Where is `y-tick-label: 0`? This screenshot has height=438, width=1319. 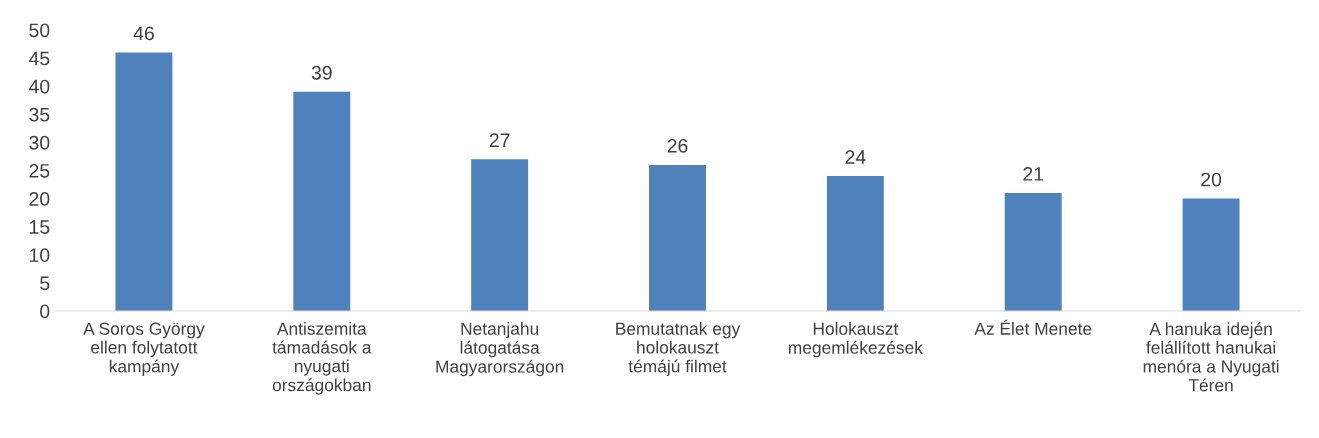
y-tick-label: 0 is located at coordinates (45, 311).